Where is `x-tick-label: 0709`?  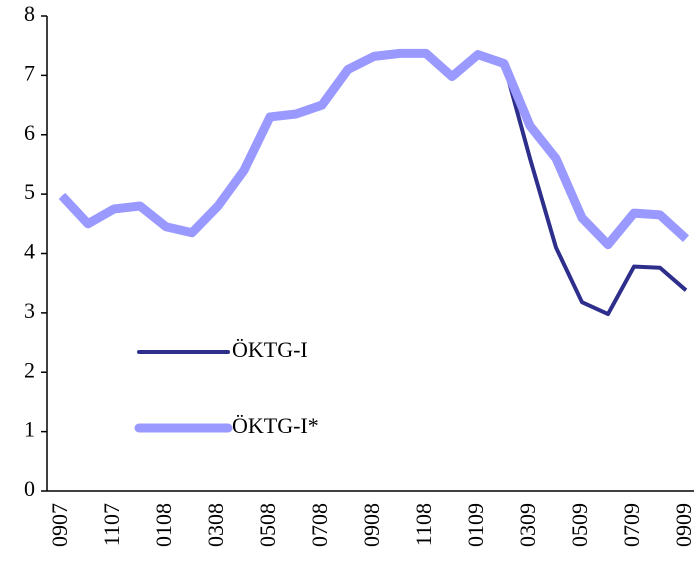
x-tick-label: 0709 is located at coordinates (631, 525).